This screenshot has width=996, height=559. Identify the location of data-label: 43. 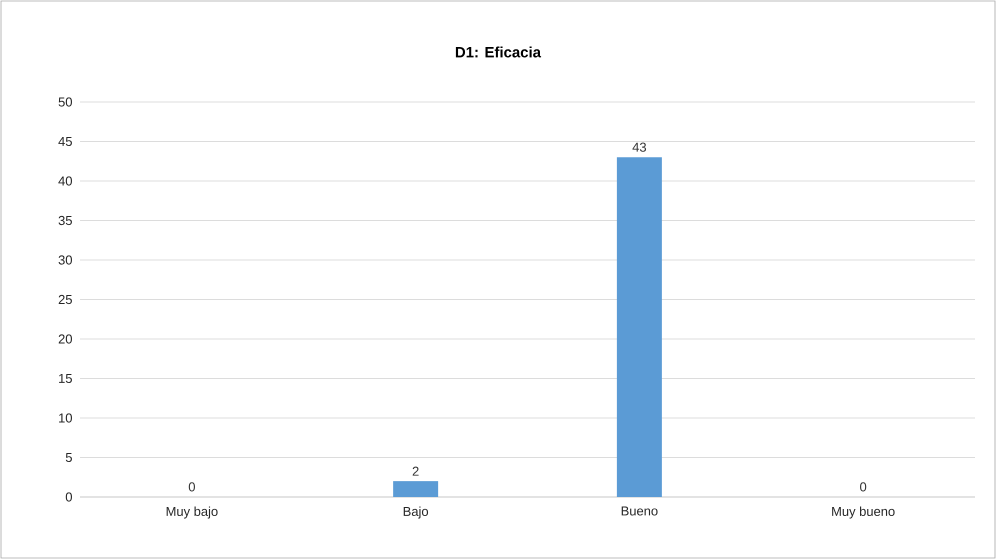
(639, 147).